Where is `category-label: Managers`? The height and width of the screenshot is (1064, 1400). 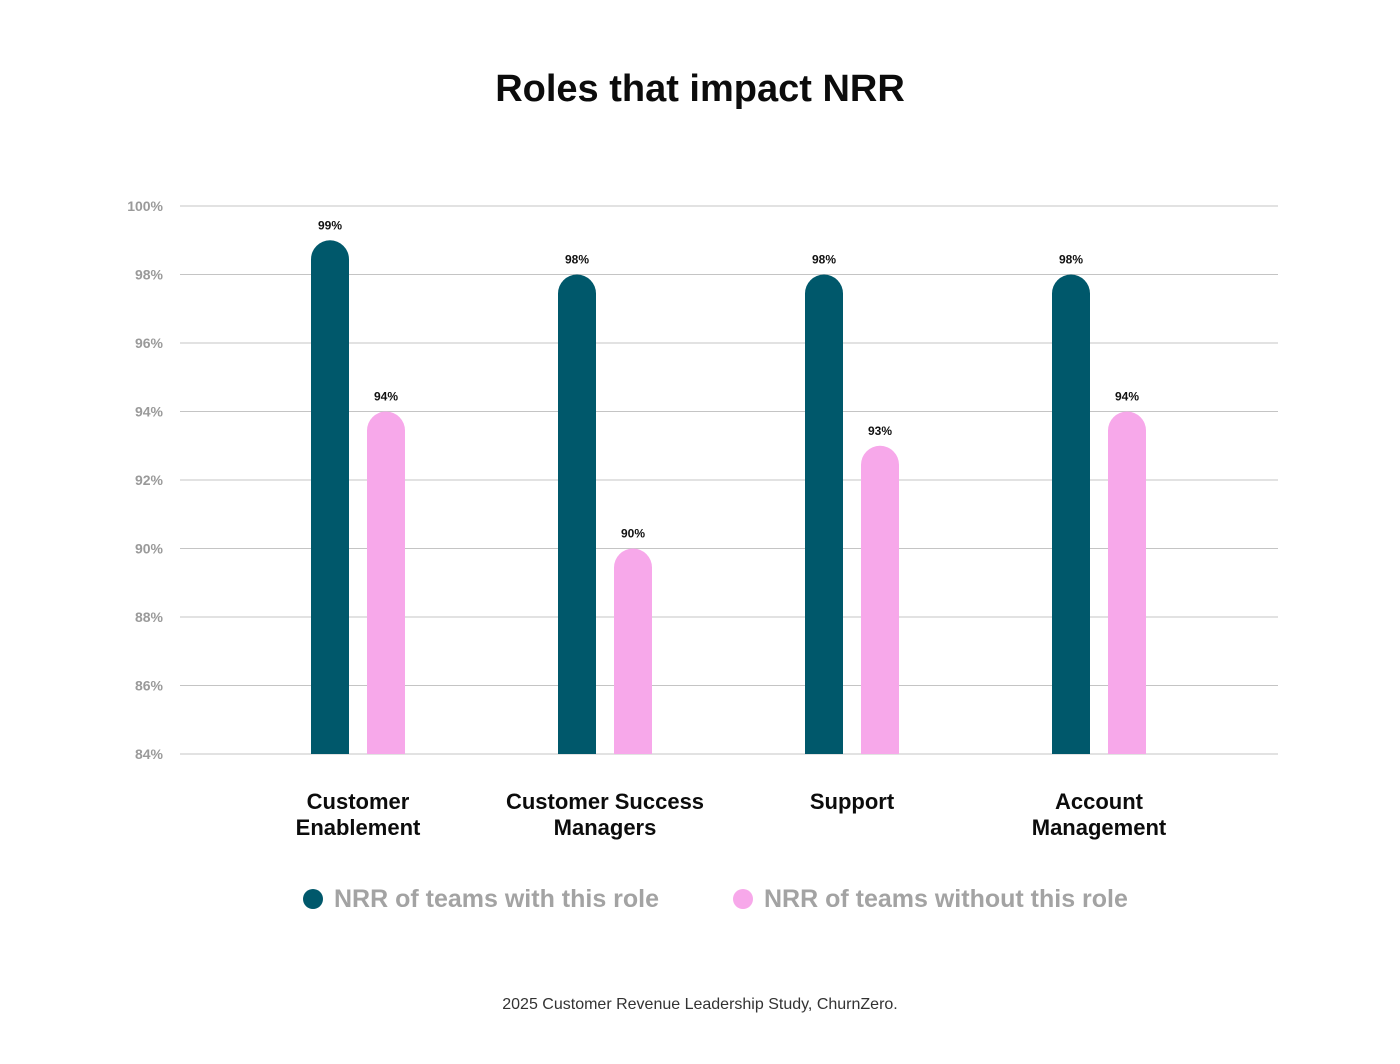 category-label: Managers is located at coordinates (605, 827).